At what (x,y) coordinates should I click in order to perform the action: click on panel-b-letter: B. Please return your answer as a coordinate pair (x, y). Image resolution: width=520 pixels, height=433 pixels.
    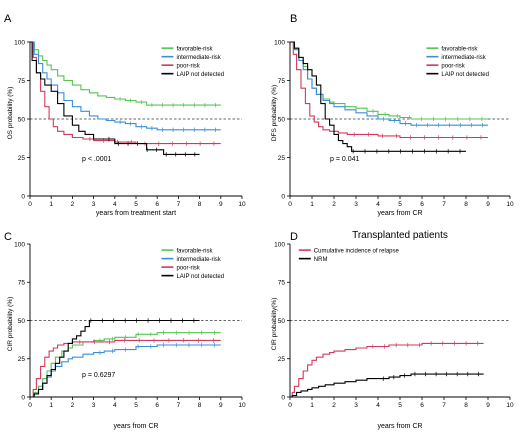
    Looking at the image, I should click on (293, 19).